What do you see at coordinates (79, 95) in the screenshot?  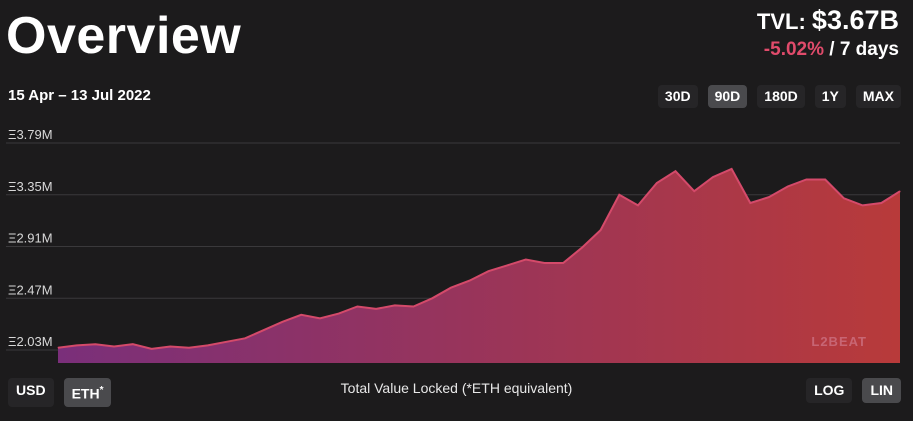 I see `date-range: 15 Apr – 13 Jul 2022` at bounding box center [79, 95].